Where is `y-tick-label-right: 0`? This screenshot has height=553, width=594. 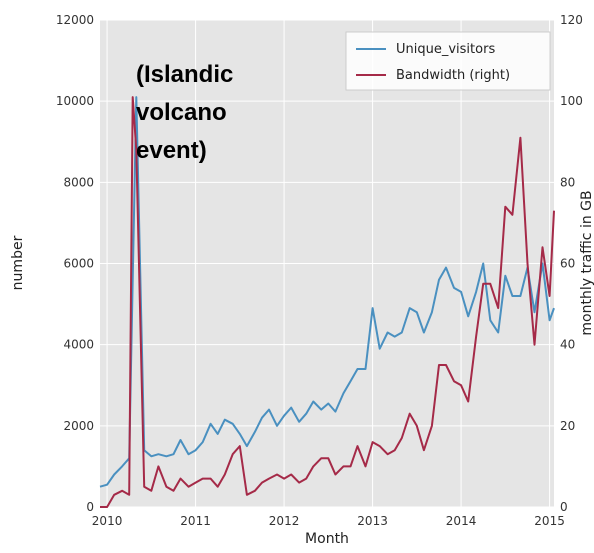
y-tick-label-right: 0 is located at coordinates (564, 507).